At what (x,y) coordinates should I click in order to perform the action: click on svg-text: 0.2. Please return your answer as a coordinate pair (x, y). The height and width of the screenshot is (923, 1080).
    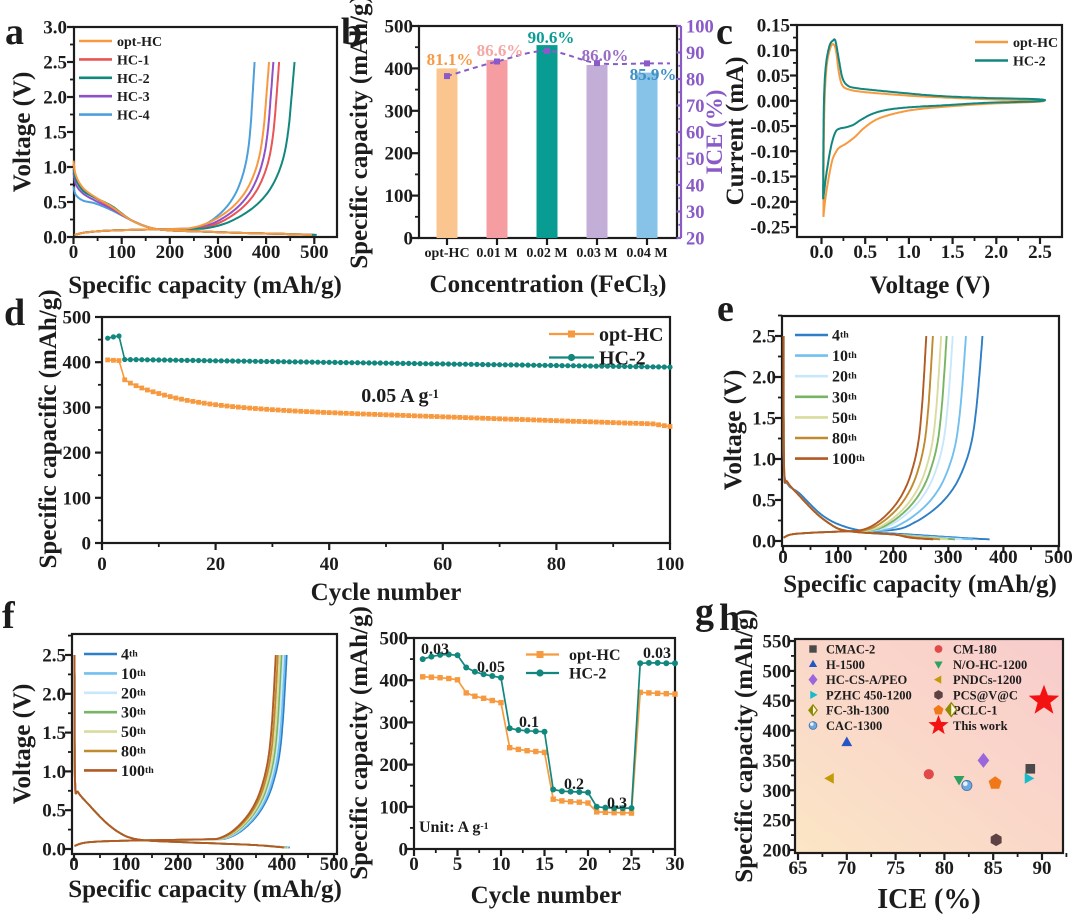
    Looking at the image, I should click on (574, 784).